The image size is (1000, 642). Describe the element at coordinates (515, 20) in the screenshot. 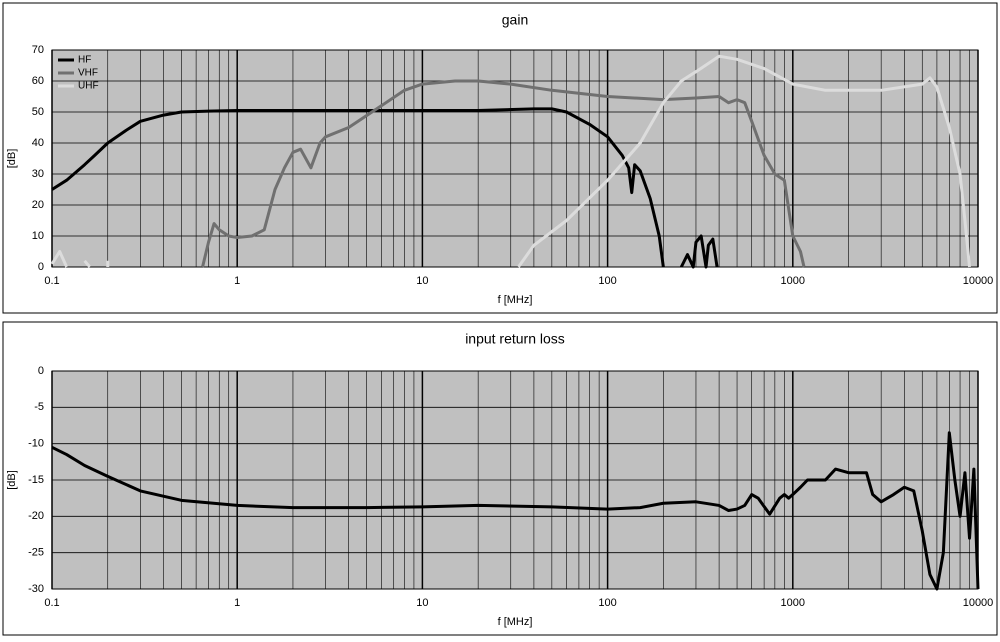

I see `chart-title: gain` at that location.